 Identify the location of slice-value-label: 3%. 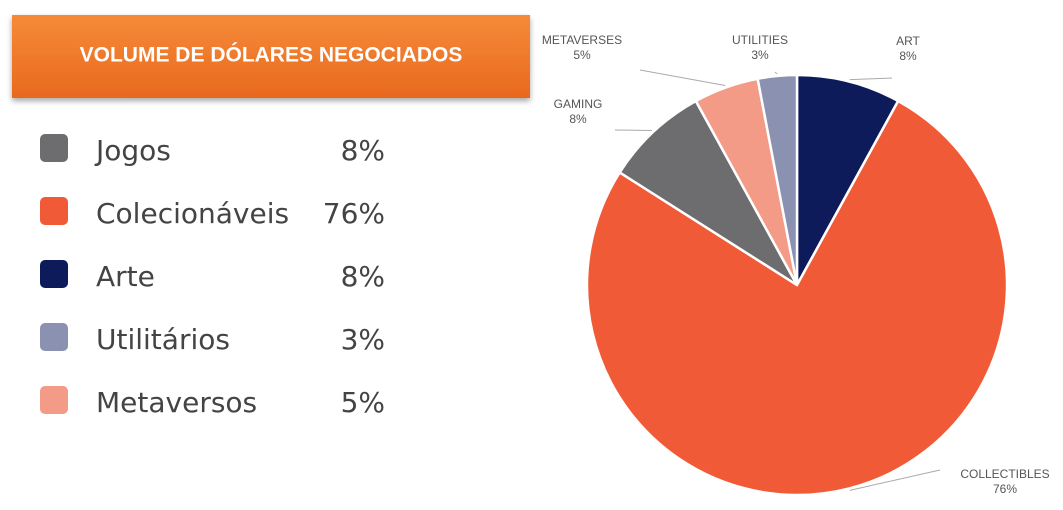
(760, 55).